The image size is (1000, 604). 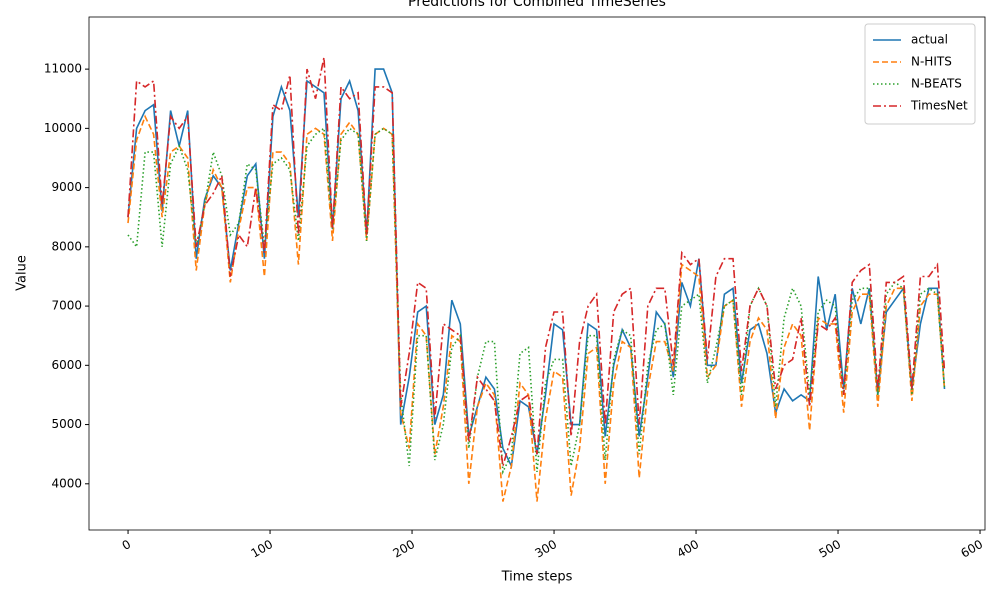 I want to click on x-axis-label: Time steps, so click(x=537, y=577).